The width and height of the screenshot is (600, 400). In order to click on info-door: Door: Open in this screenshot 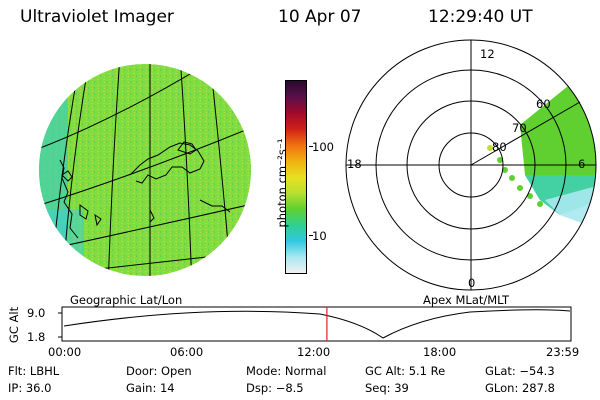, I will do `click(159, 371)`.